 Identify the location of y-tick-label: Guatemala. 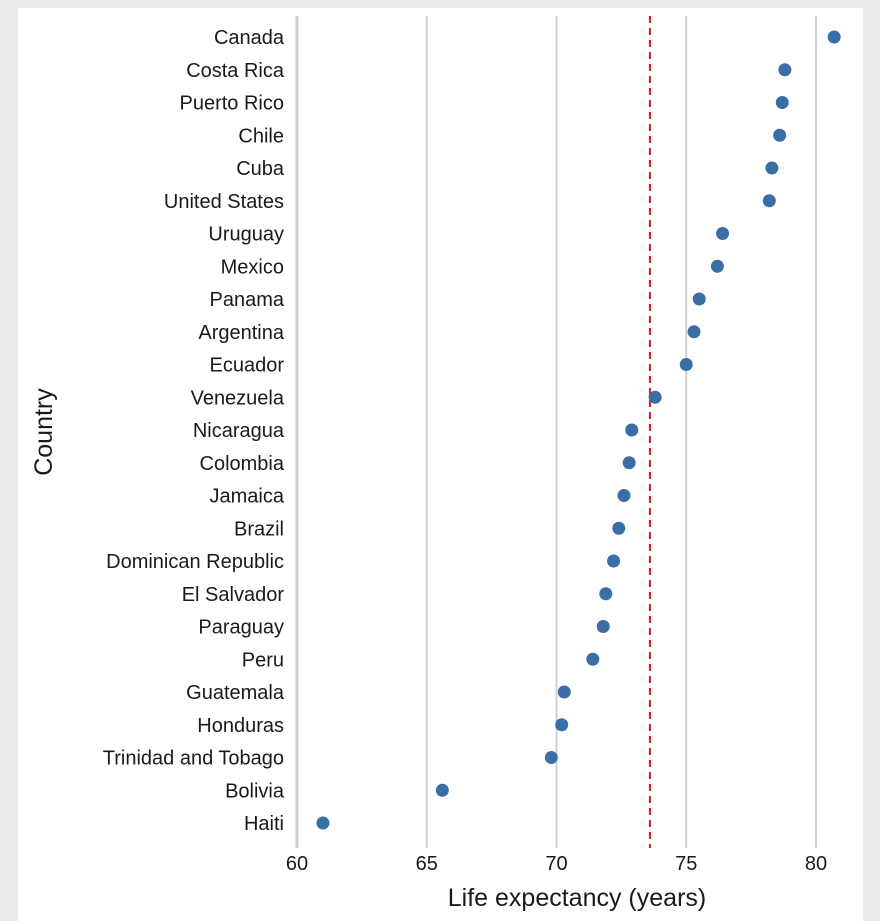
(235, 693).